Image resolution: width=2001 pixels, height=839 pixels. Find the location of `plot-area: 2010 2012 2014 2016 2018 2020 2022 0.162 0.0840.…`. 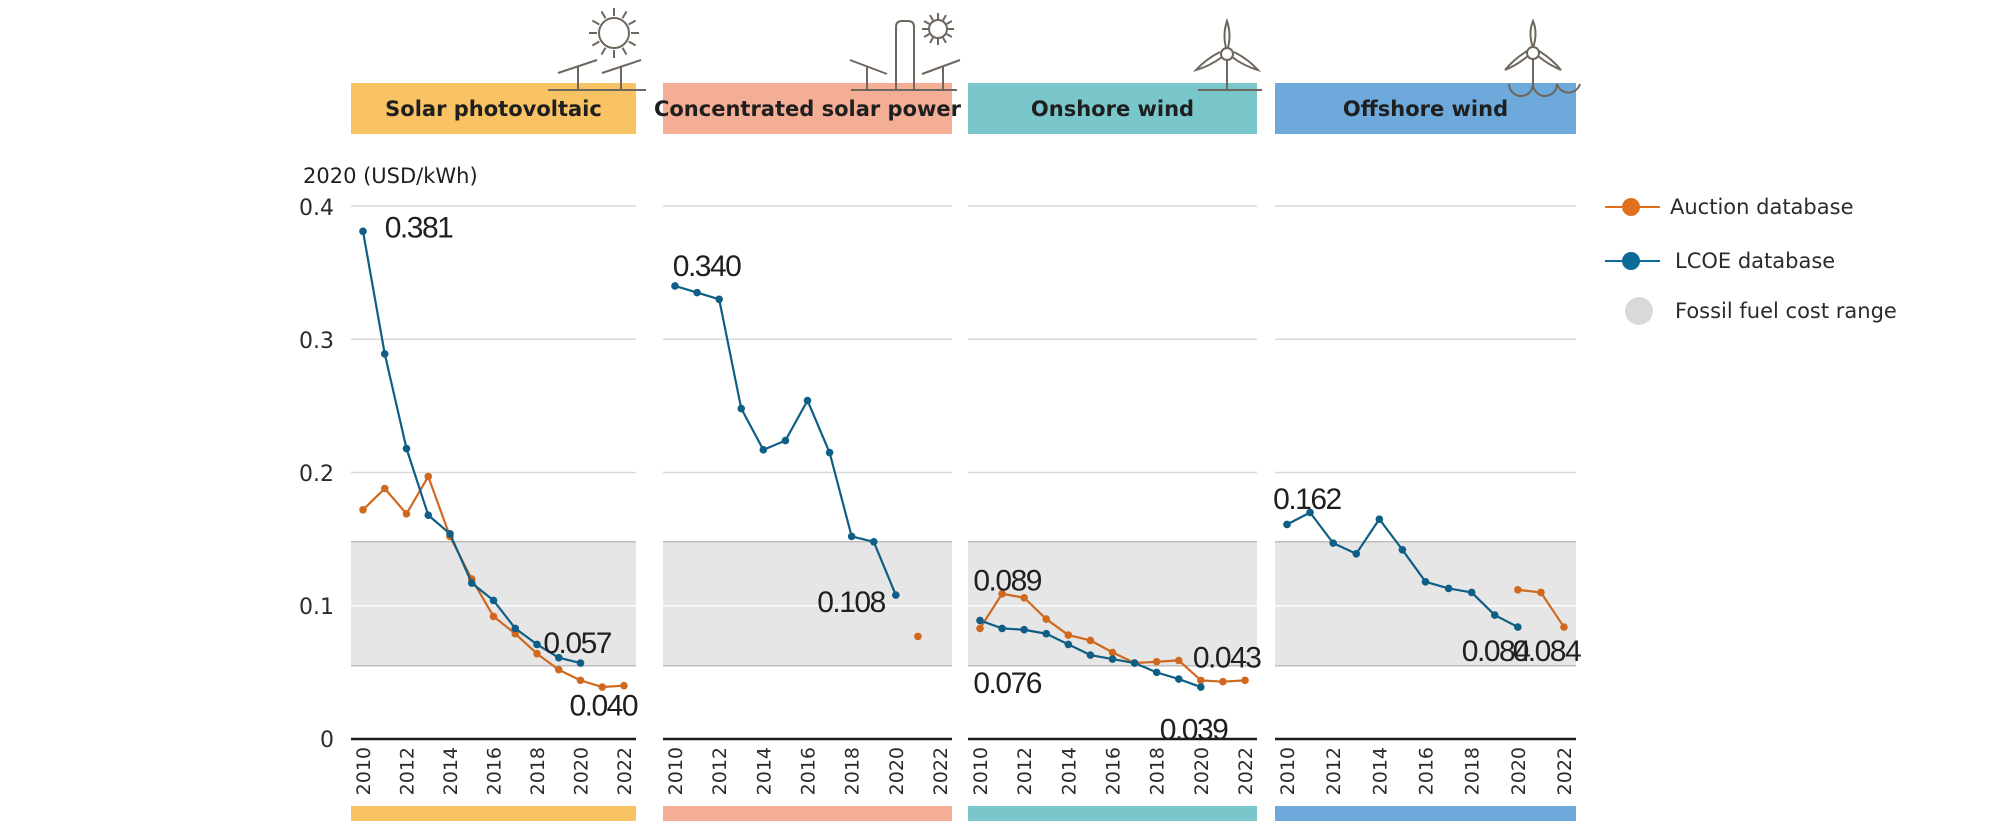

plot-area: 2010 2012 2014 2016 2018 2020 2022 0.162 0.0840.… is located at coordinates (1427, 513).